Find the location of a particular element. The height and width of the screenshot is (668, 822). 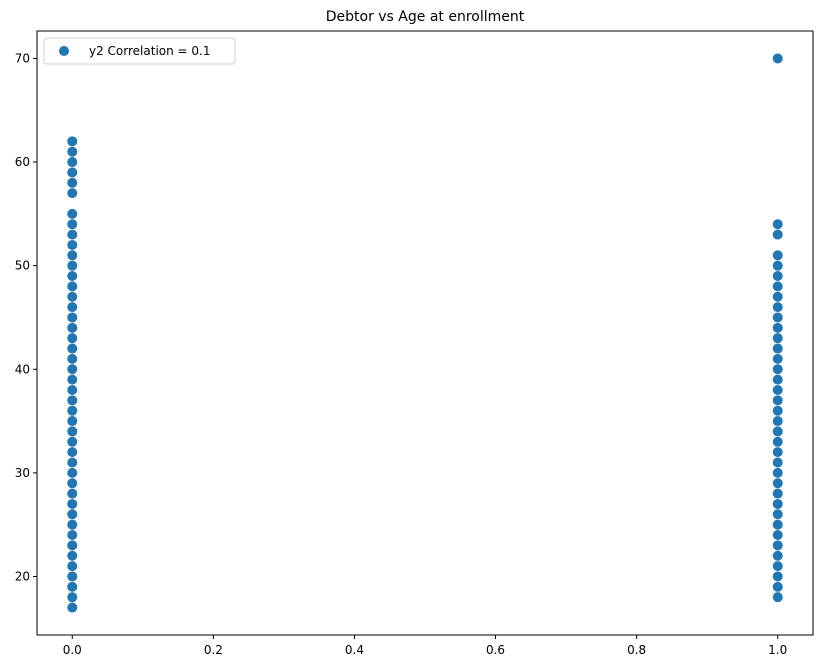

legend-marker is located at coordinates (64, 51).